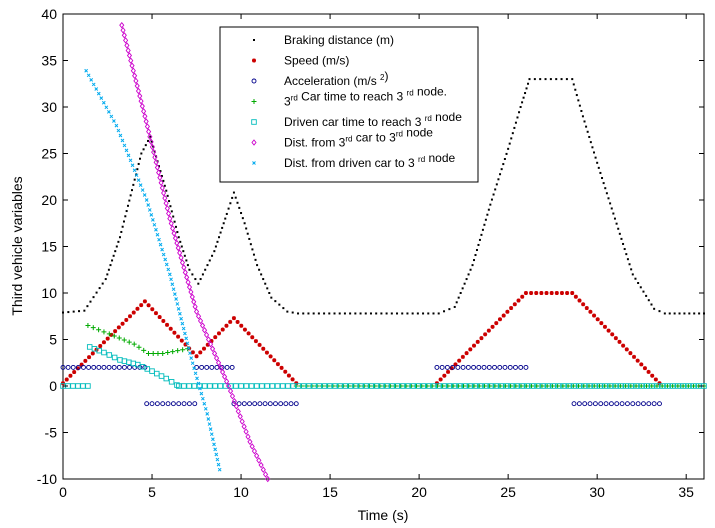  What do you see at coordinates (339, 40) in the screenshot?
I see `legend-label-braking: Braking distance (m)` at bounding box center [339, 40].